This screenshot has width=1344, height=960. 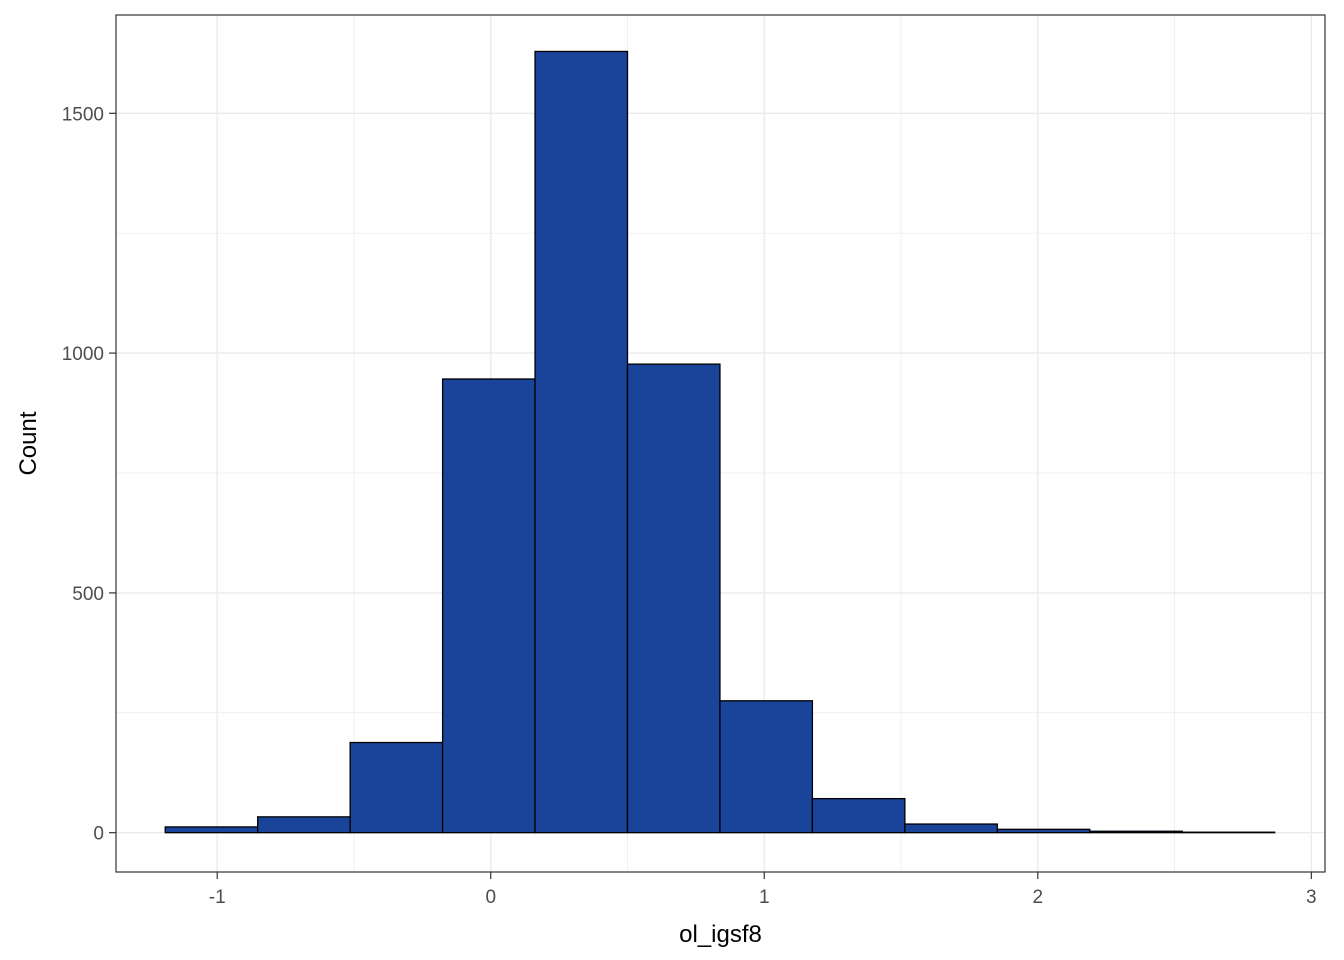 What do you see at coordinates (98, 834) in the screenshot?
I see `y-tick-label: 0` at bounding box center [98, 834].